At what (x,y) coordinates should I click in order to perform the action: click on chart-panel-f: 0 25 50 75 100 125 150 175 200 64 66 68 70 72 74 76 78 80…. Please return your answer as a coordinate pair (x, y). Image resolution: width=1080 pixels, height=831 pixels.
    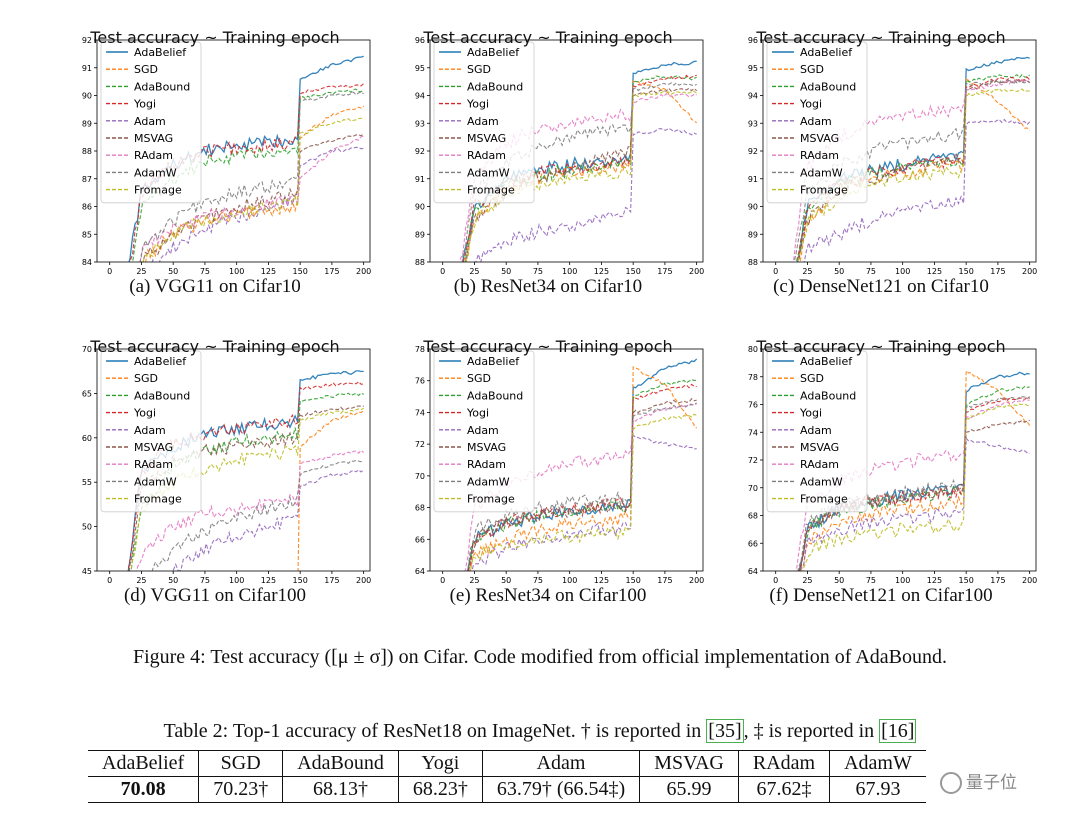
    Looking at the image, I should click on (881, 469).